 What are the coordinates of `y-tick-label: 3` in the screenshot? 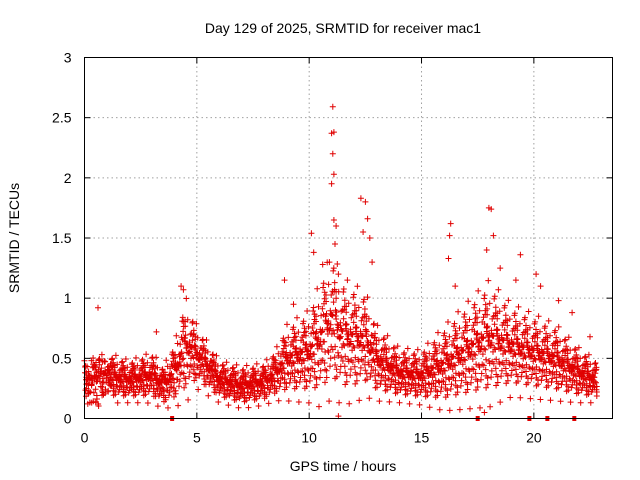 It's located at (68, 58).